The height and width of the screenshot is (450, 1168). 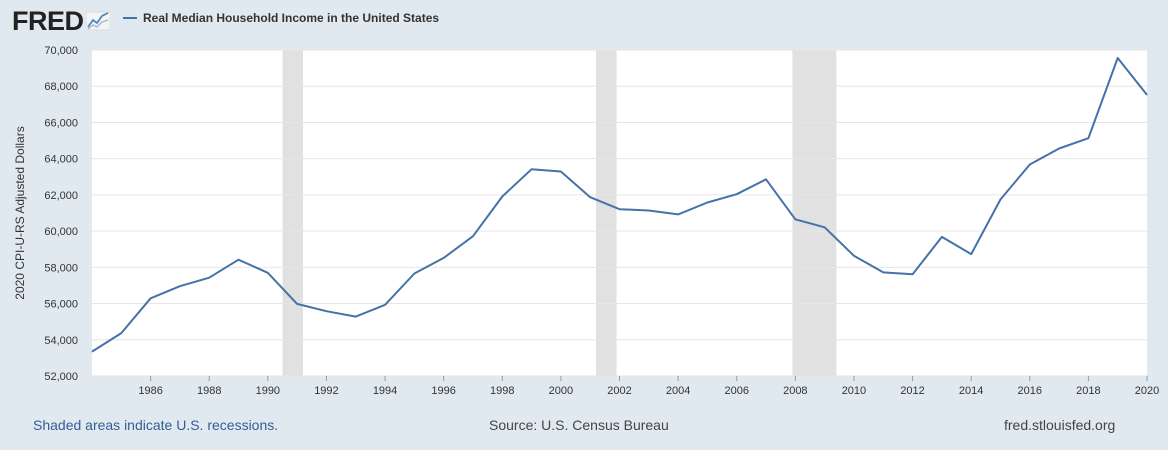 I want to click on fred-logo: FRED, so click(x=61, y=21).